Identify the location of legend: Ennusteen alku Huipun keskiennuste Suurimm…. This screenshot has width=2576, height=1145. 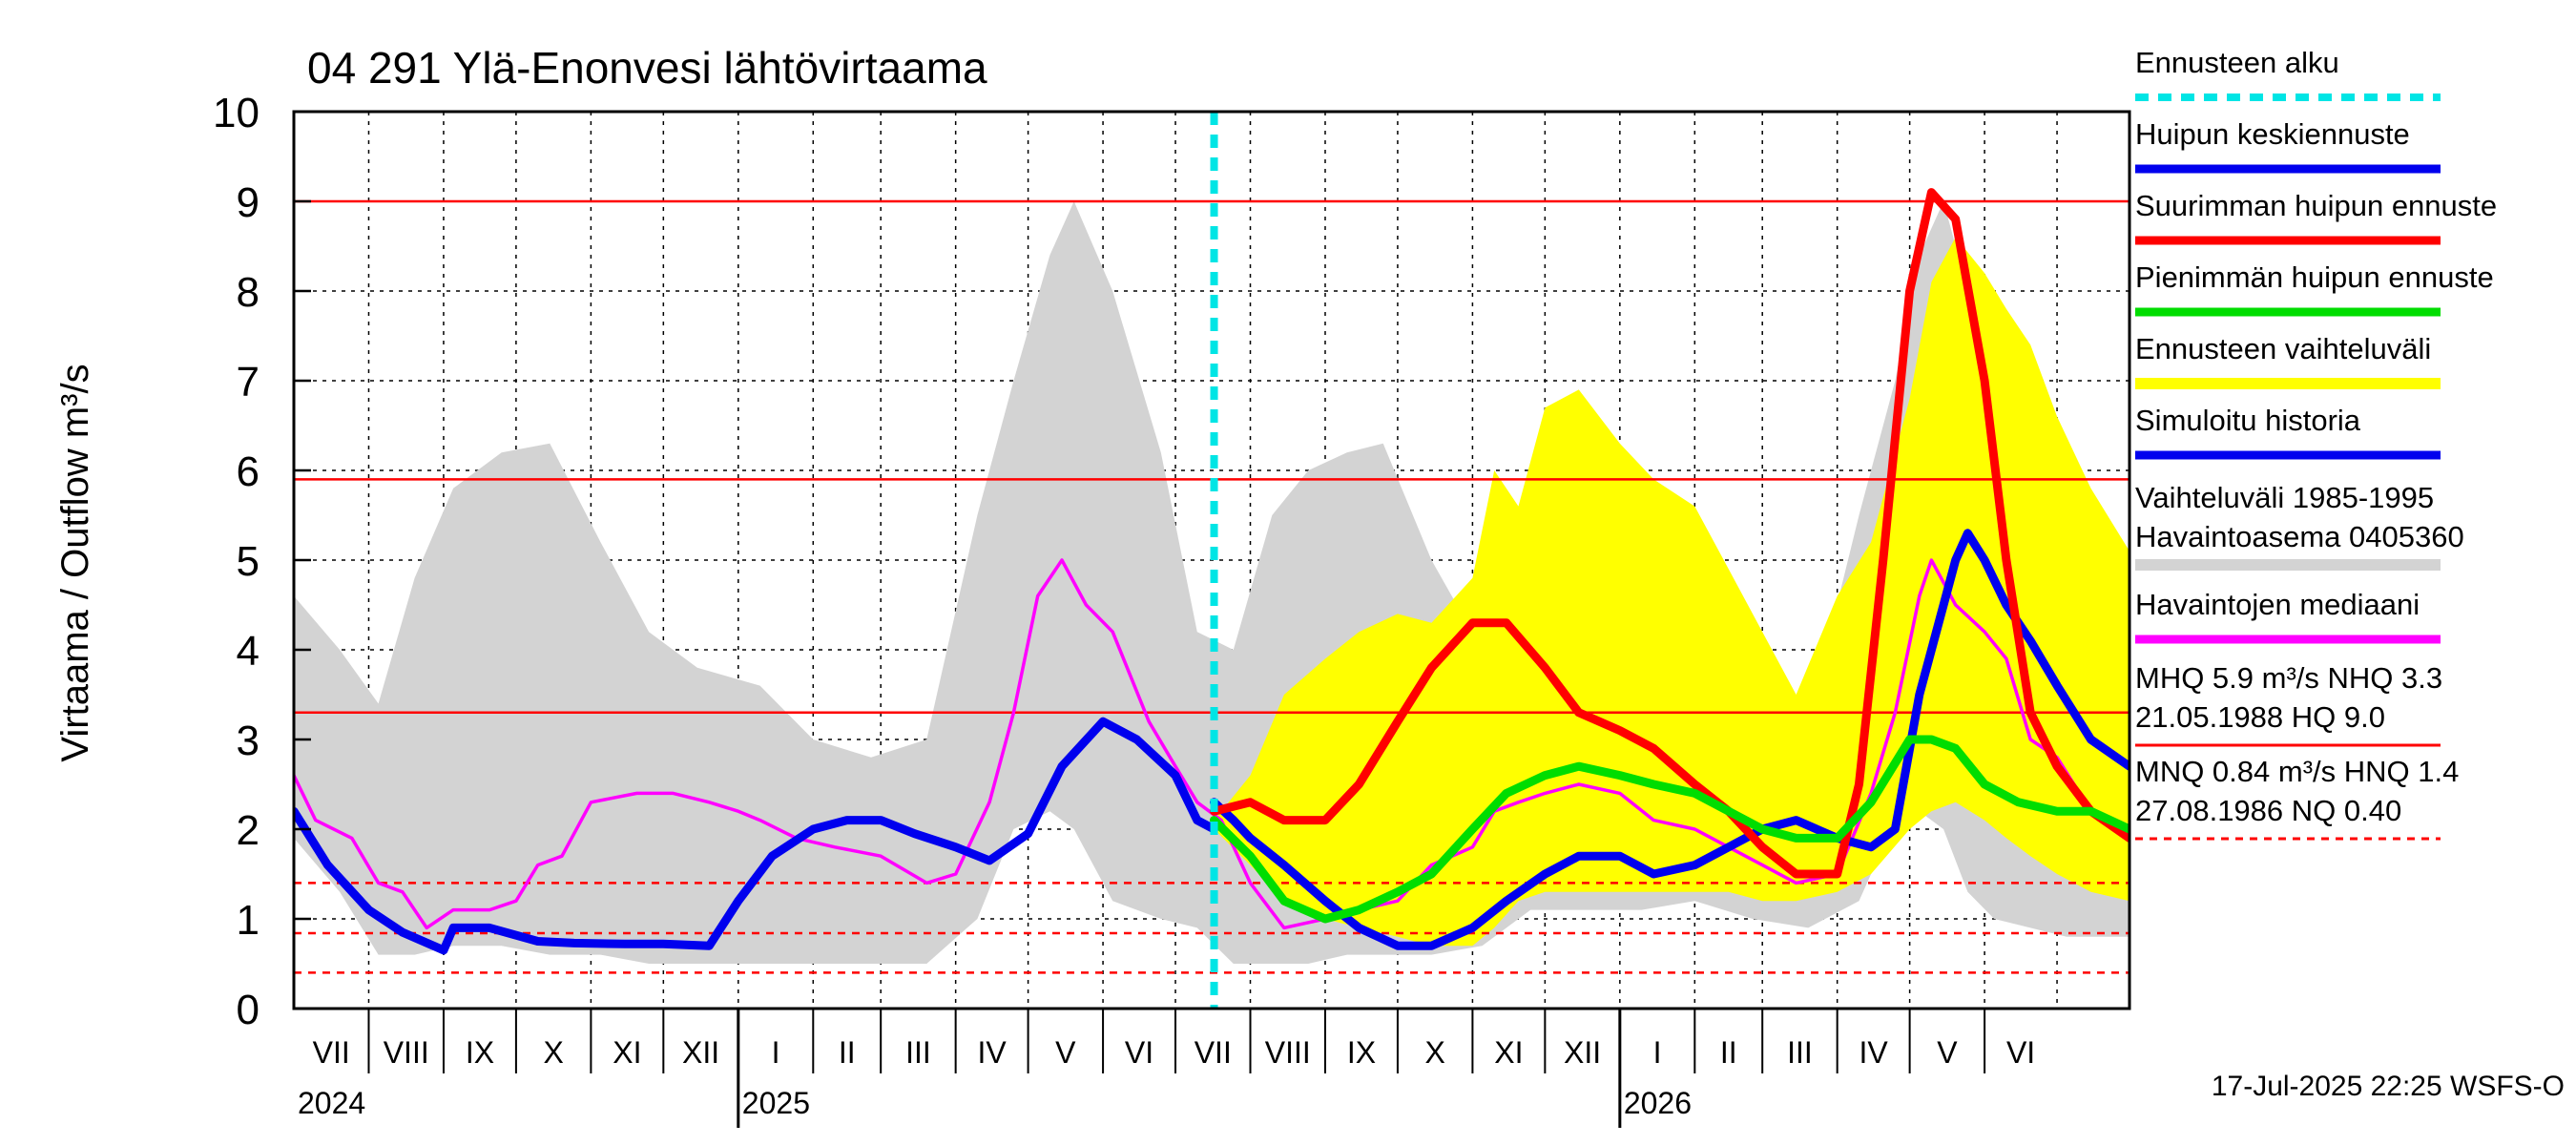
(2316, 444).